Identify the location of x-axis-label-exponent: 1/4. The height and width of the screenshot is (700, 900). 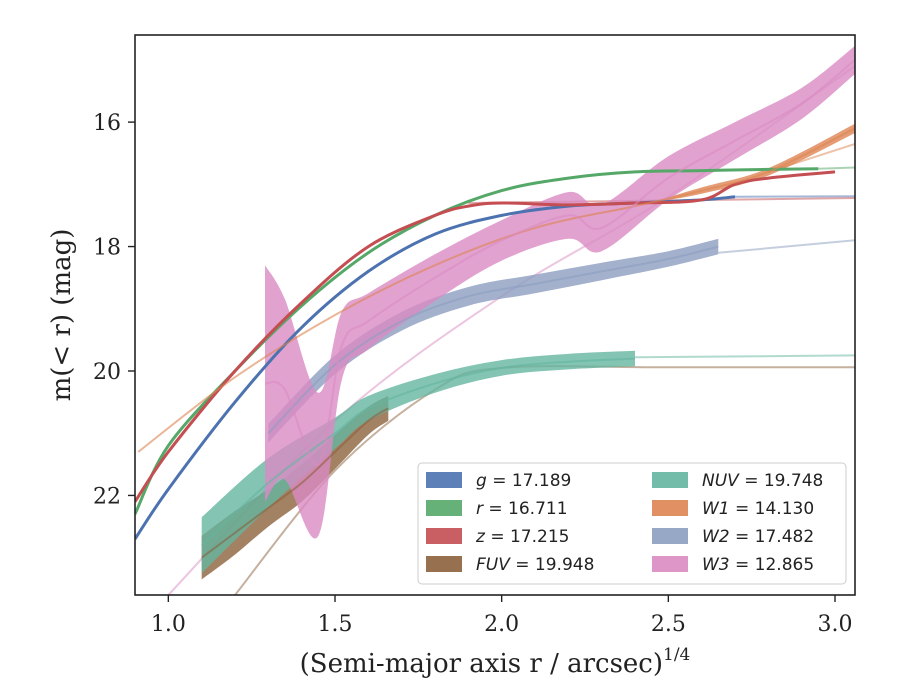
(676, 655).